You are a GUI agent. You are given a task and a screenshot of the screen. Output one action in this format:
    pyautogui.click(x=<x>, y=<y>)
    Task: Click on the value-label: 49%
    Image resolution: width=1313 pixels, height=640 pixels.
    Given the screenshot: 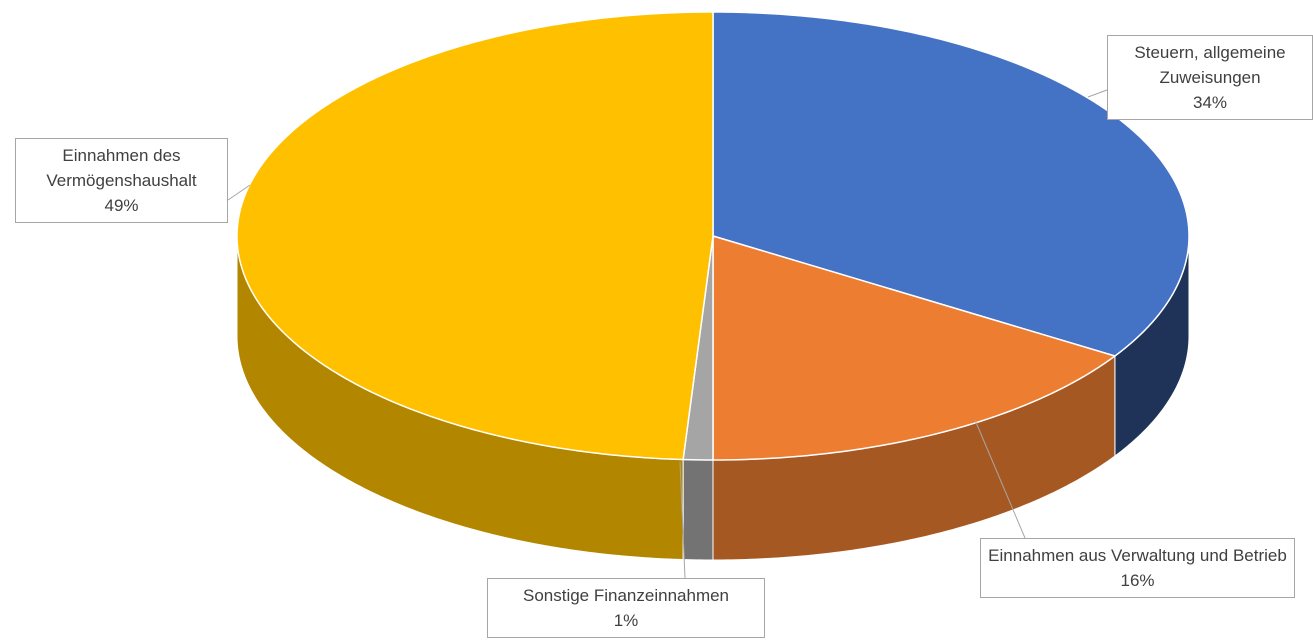 What is the action you would take?
    pyautogui.click(x=121, y=205)
    